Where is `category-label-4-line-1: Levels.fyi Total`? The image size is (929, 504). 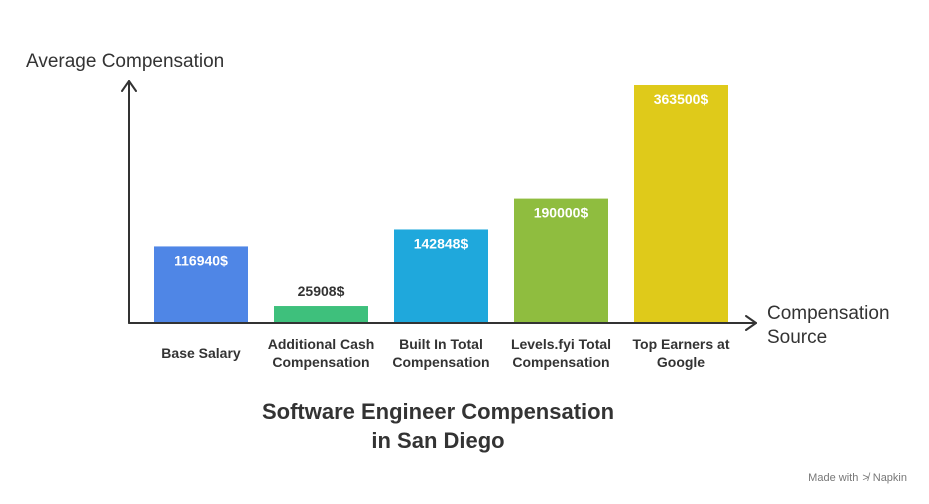
category-label-4-line-1: Levels.fyi Total is located at coordinates (561, 344).